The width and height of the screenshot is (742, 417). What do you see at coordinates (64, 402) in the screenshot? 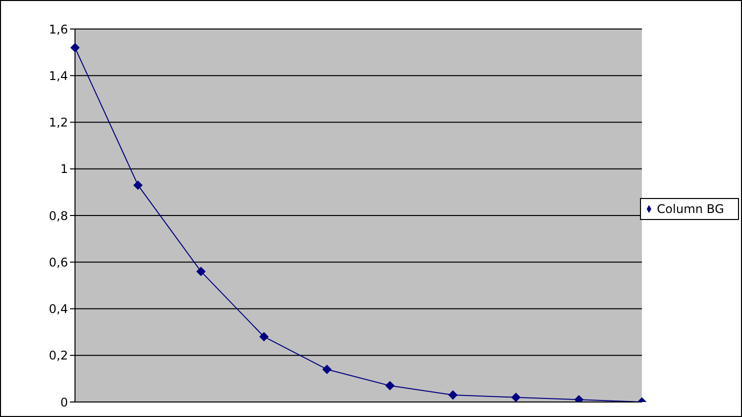
I see `y-tick-label: 0` at bounding box center [64, 402].